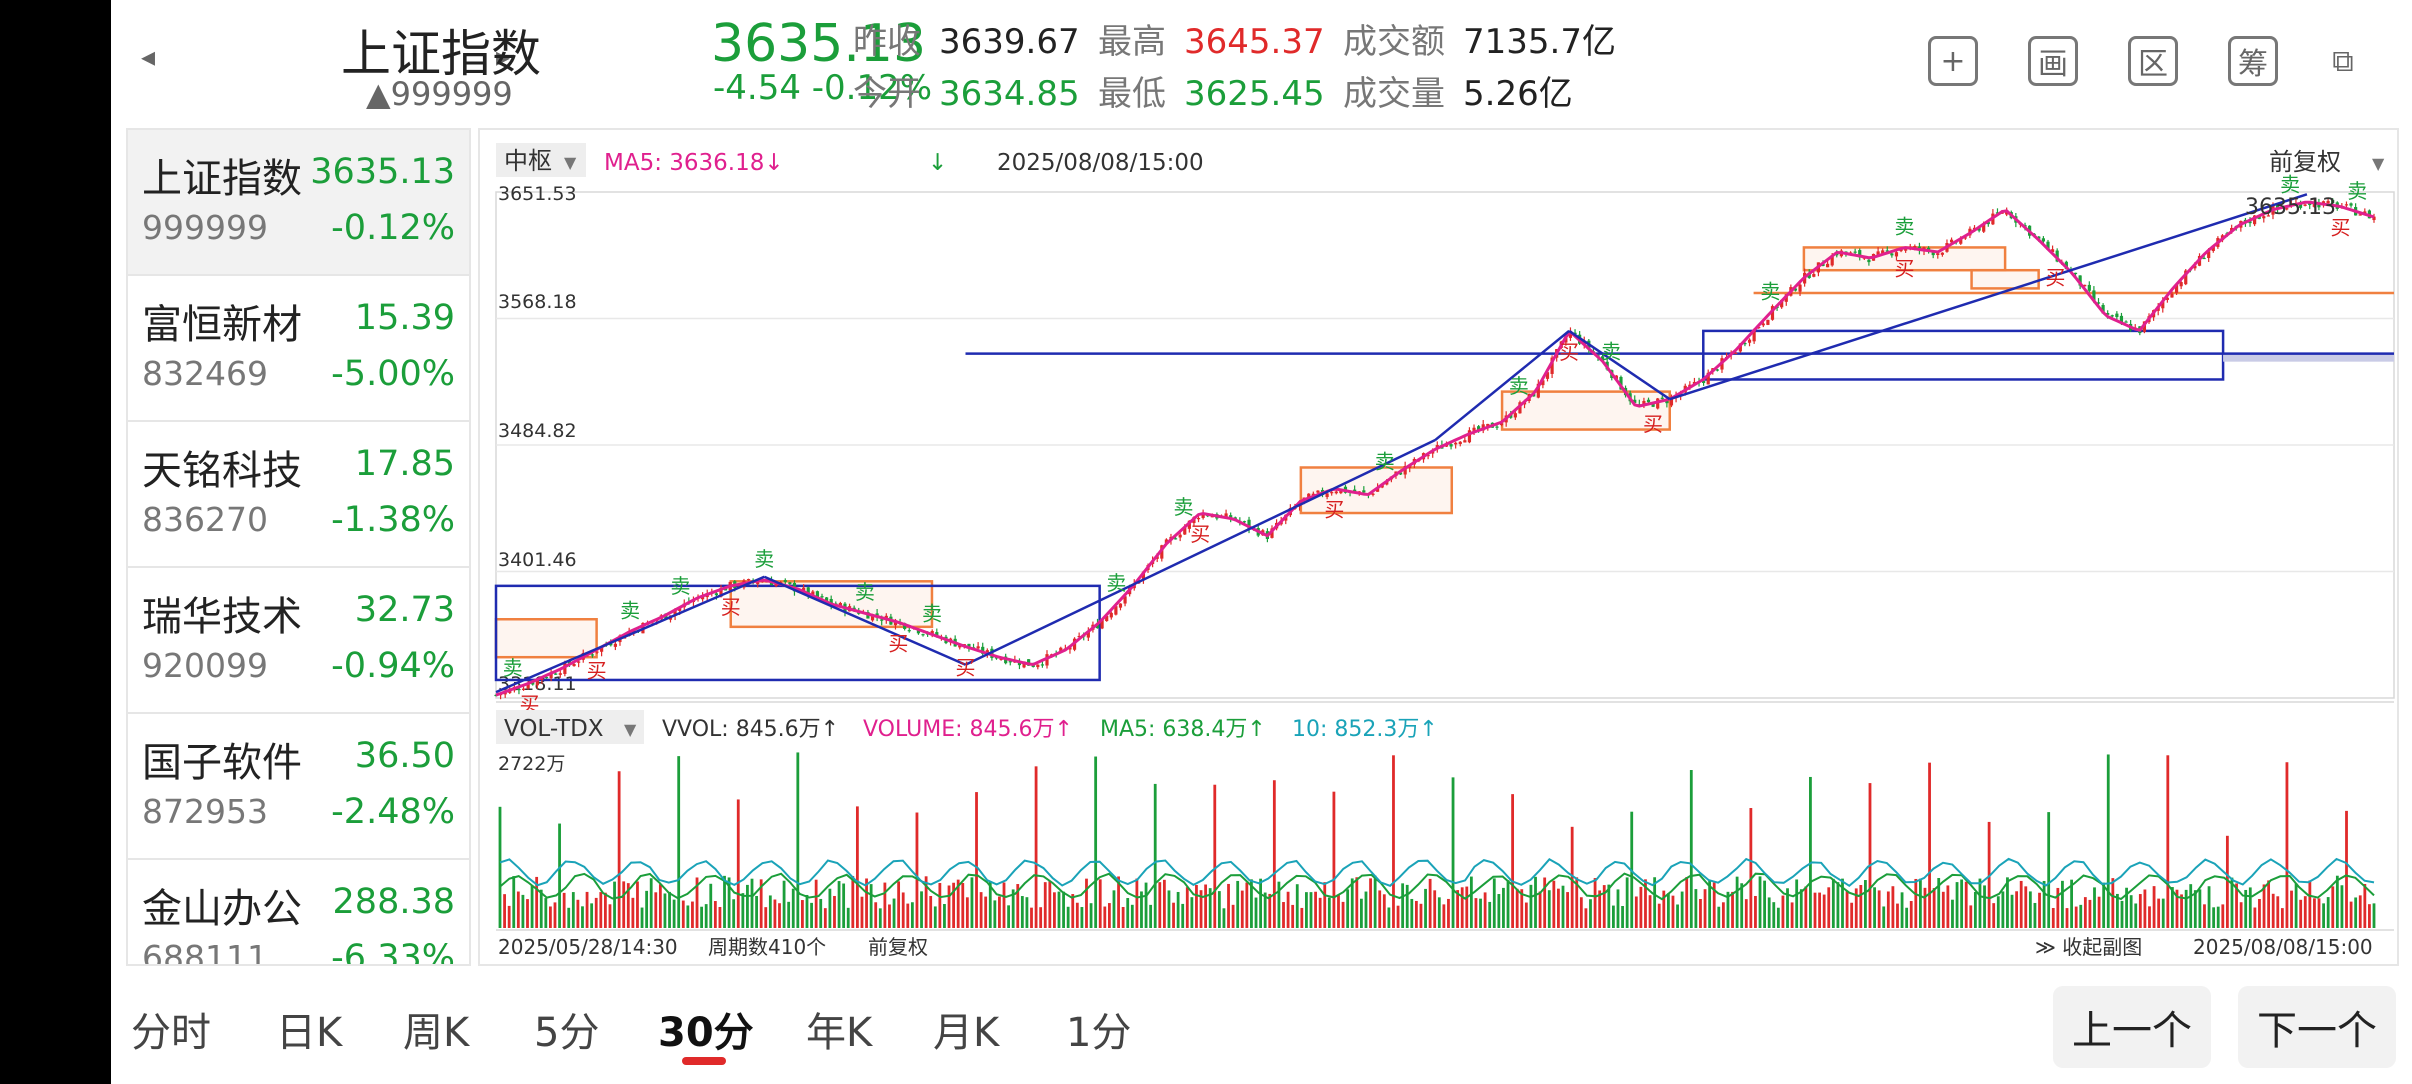 Image resolution: width=2412 pixels, height=1084 pixels. What do you see at coordinates (706, 1033) in the screenshot?
I see `tab-30min: 30分` at bounding box center [706, 1033].